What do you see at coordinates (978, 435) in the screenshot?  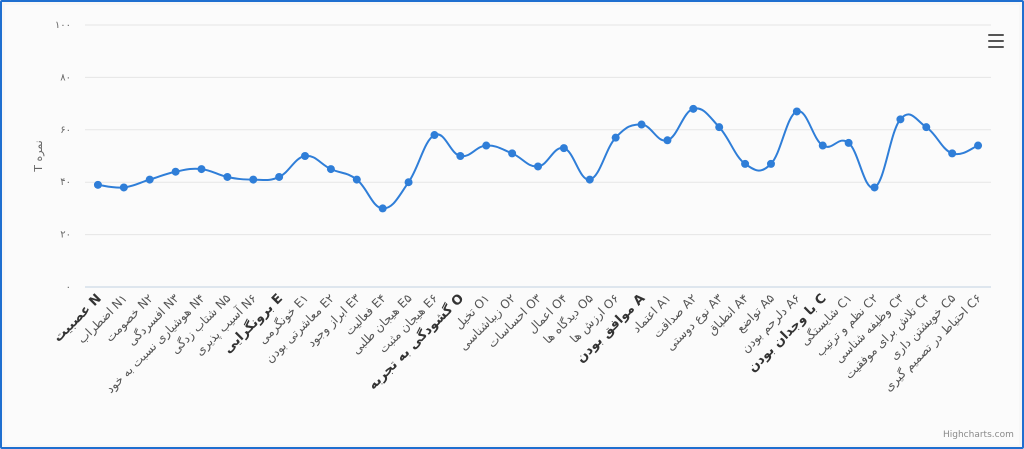 I see `credits-link: Highcharts.com` at bounding box center [978, 435].